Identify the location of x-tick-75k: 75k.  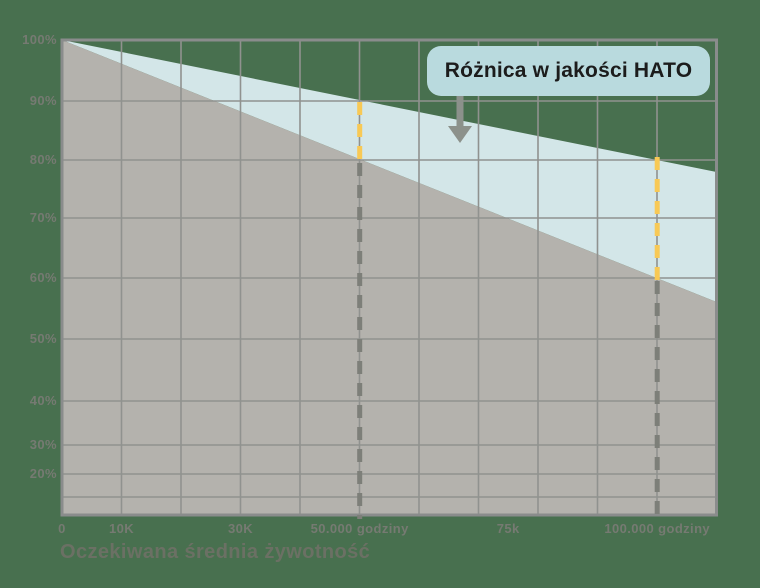
(508, 528).